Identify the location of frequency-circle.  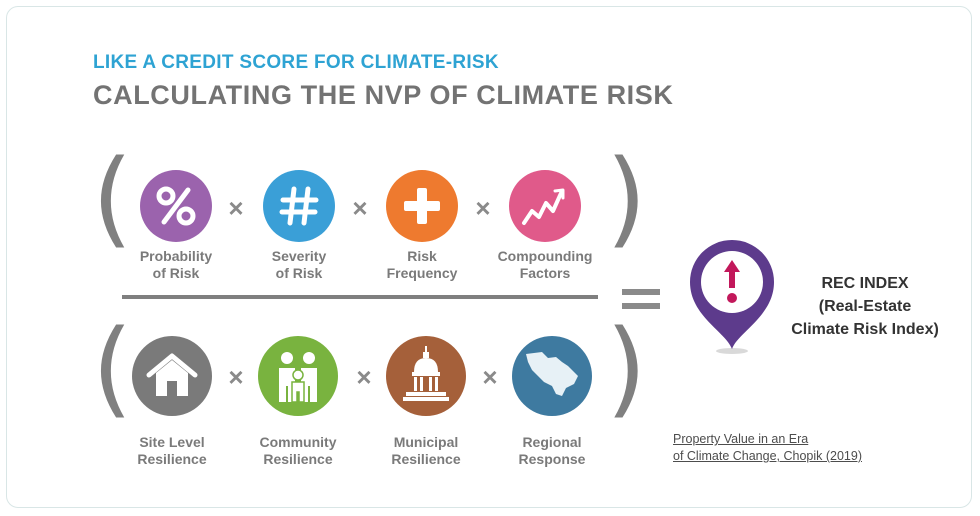
(422, 206).